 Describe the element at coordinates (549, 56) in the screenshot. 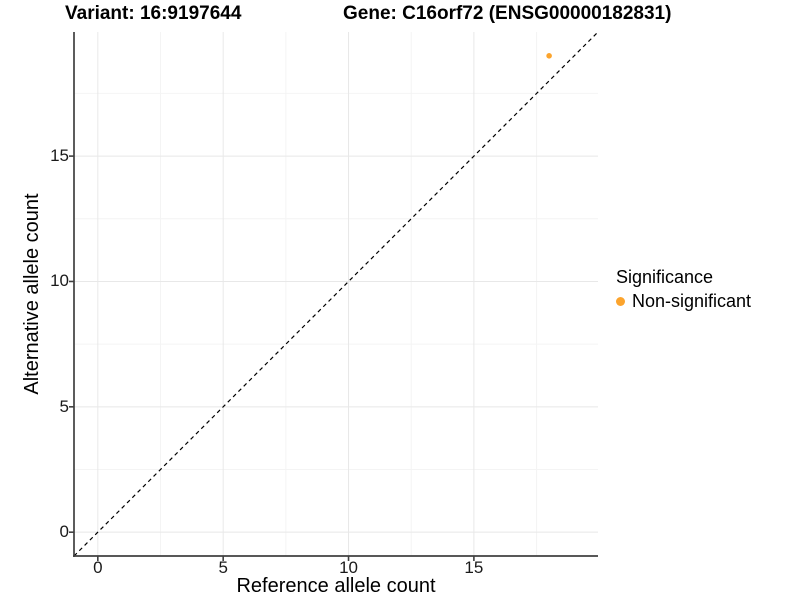

I see `data-point` at that location.